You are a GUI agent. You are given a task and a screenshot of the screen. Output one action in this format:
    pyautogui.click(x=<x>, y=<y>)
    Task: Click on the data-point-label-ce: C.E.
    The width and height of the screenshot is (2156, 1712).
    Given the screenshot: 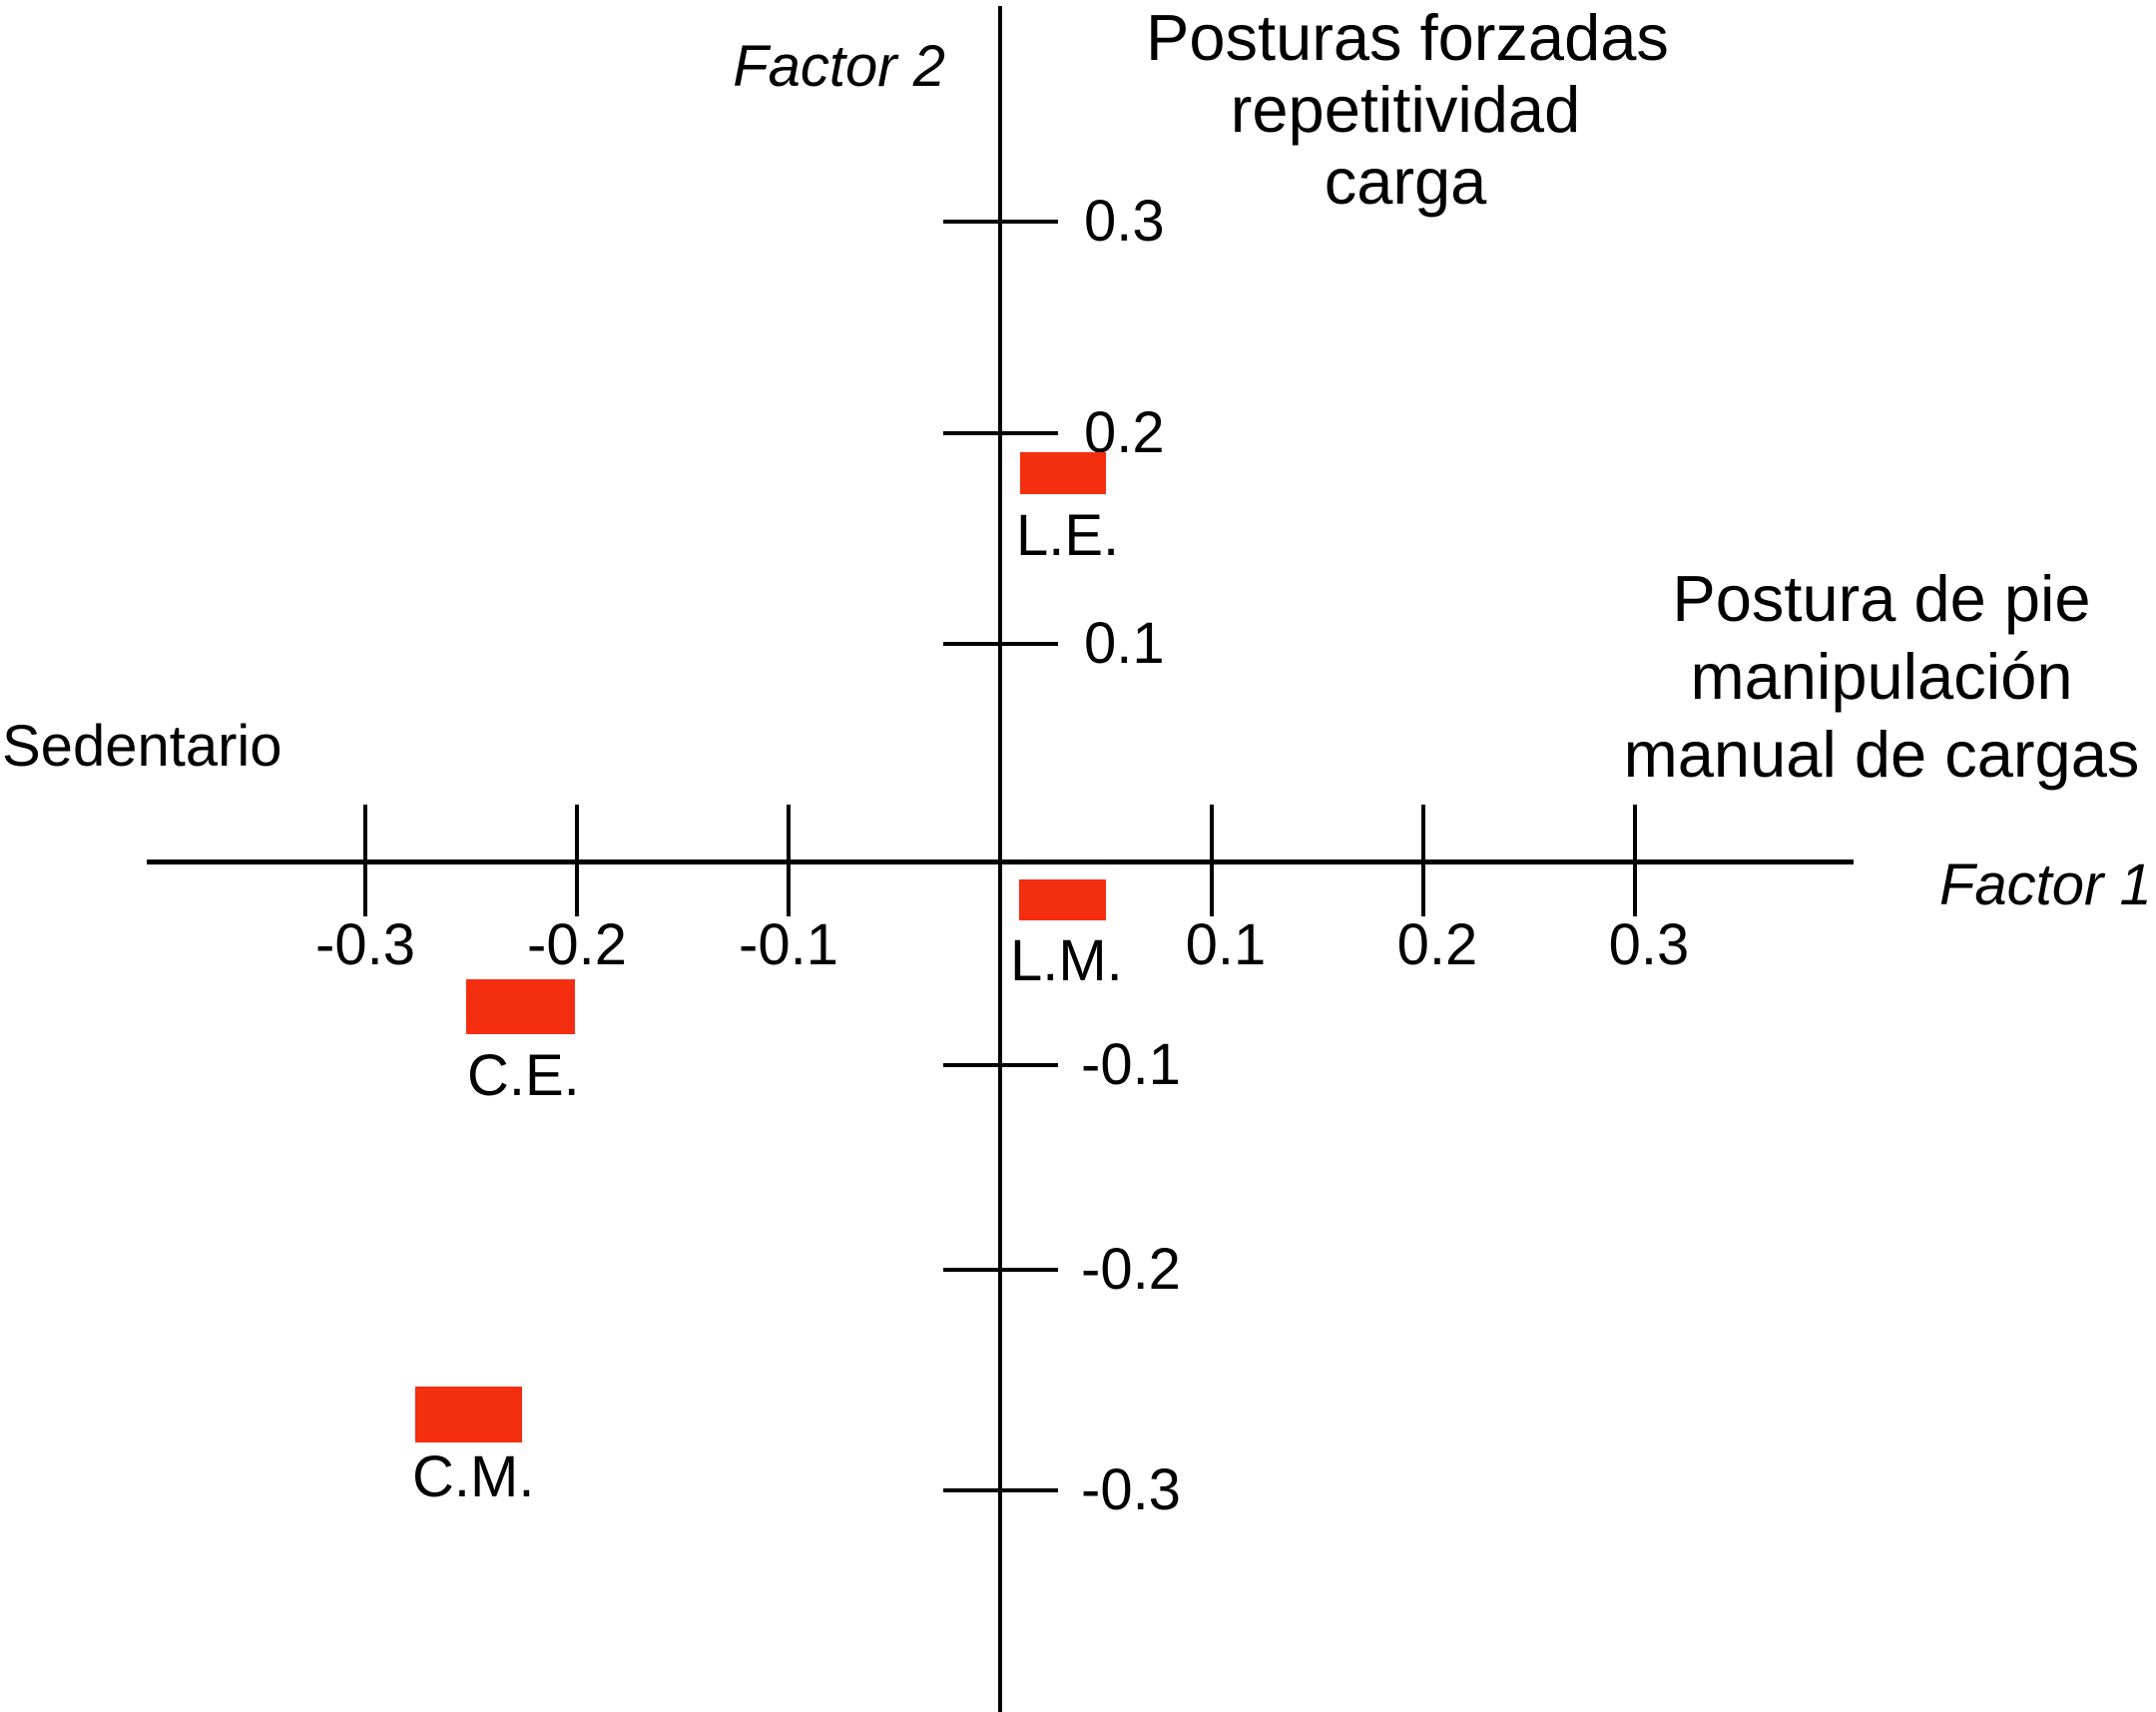 What is the action you would take?
    pyautogui.click(x=523, y=1075)
    